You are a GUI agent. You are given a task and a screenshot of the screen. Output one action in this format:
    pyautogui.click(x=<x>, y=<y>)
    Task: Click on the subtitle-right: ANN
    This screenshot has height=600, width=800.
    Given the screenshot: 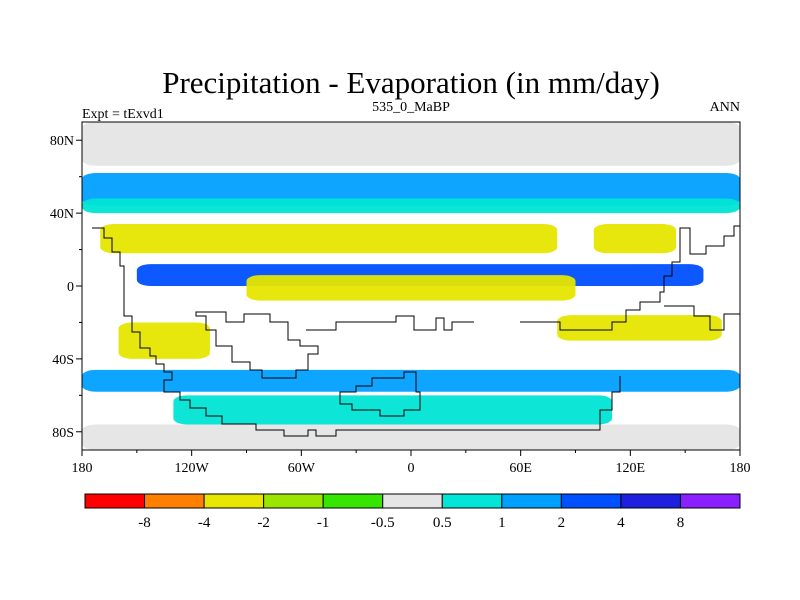 What is the action you would take?
    pyautogui.click(x=725, y=107)
    